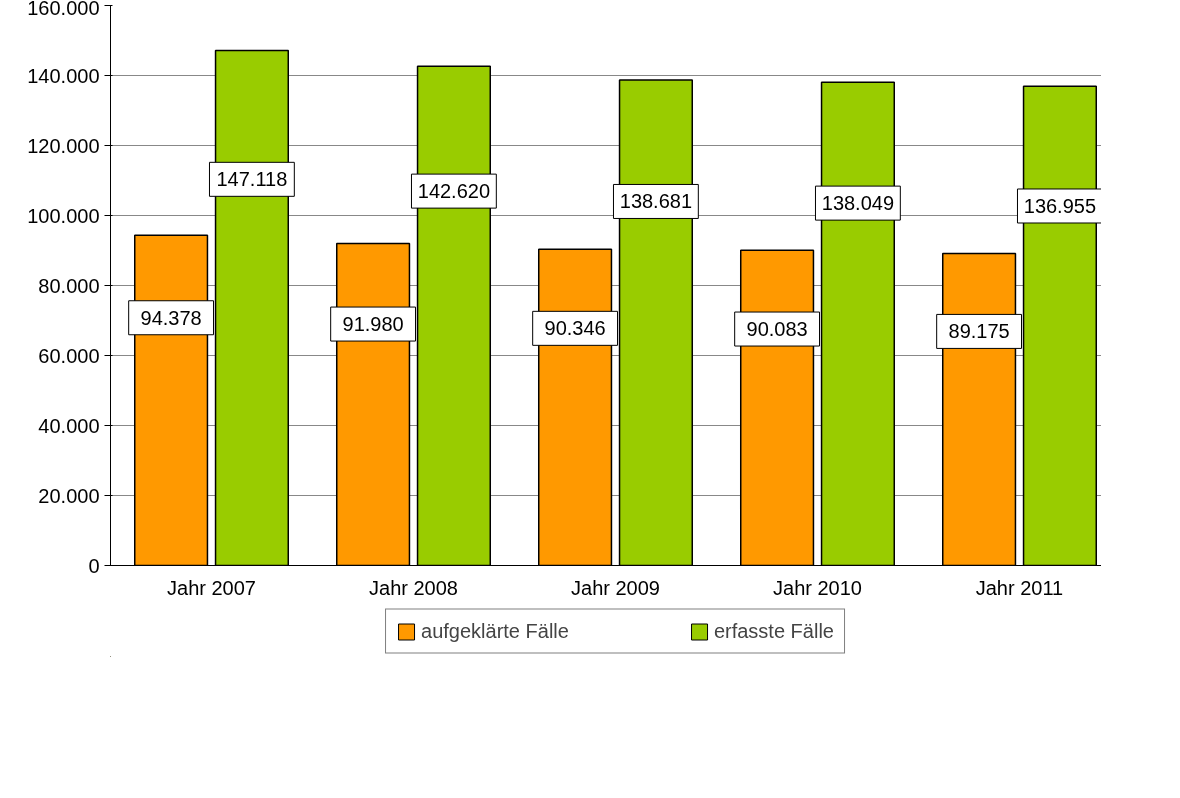 This screenshot has width=1180, height=798. What do you see at coordinates (858, 203) in the screenshot?
I see `data-label: 138.049` at bounding box center [858, 203].